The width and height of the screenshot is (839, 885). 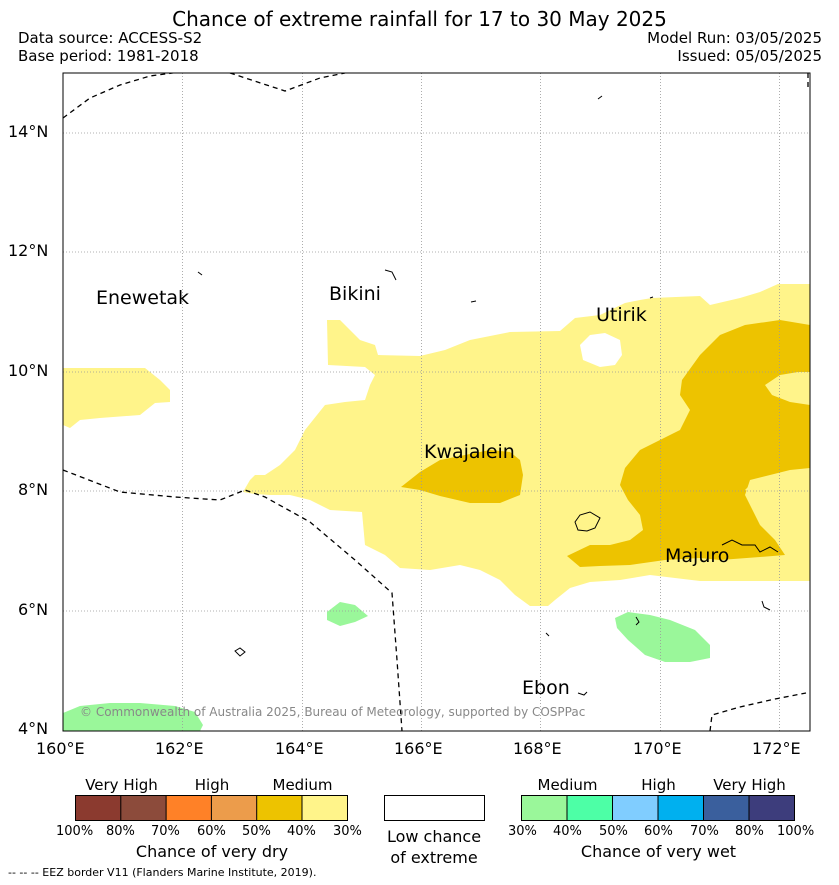 What do you see at coordinates (120, 831) in the screenshot?
I see `dry-tick-80: 80%` at bounding box center [120, 831].